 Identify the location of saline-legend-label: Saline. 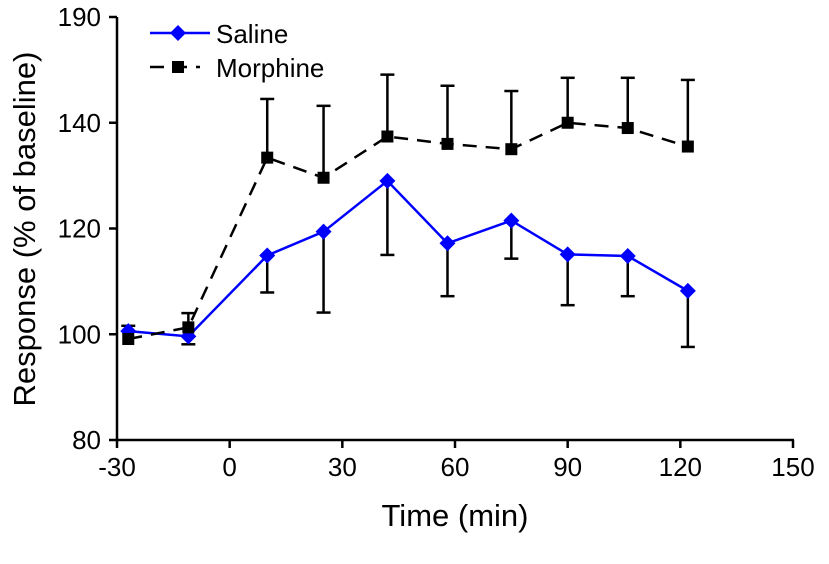
(252, 34).